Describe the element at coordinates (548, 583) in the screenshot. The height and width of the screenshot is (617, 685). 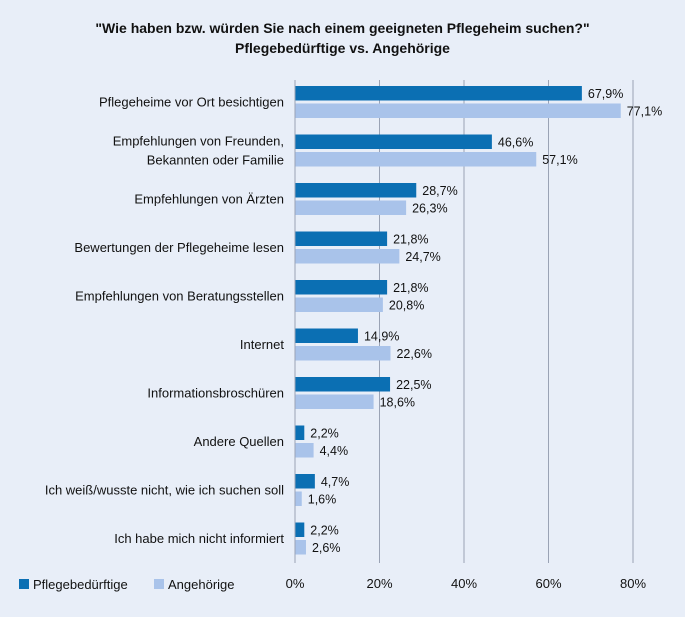
I see `x-tick-label: 60%` at that location.